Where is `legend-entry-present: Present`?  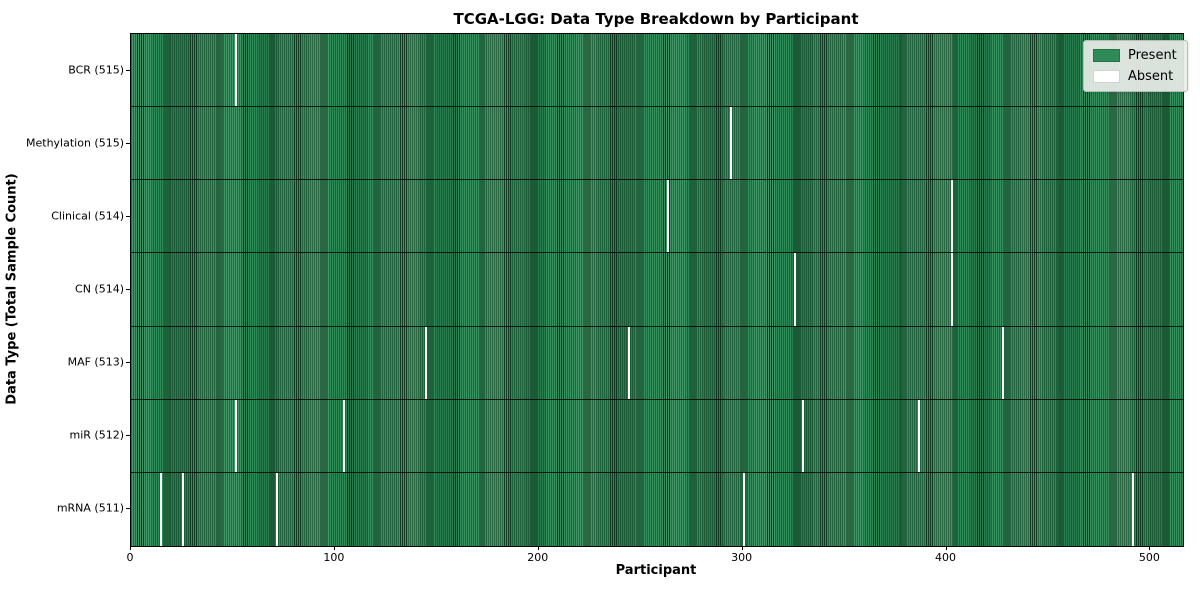 legend-entry-present: Present is located at coordinates (1135, 55).